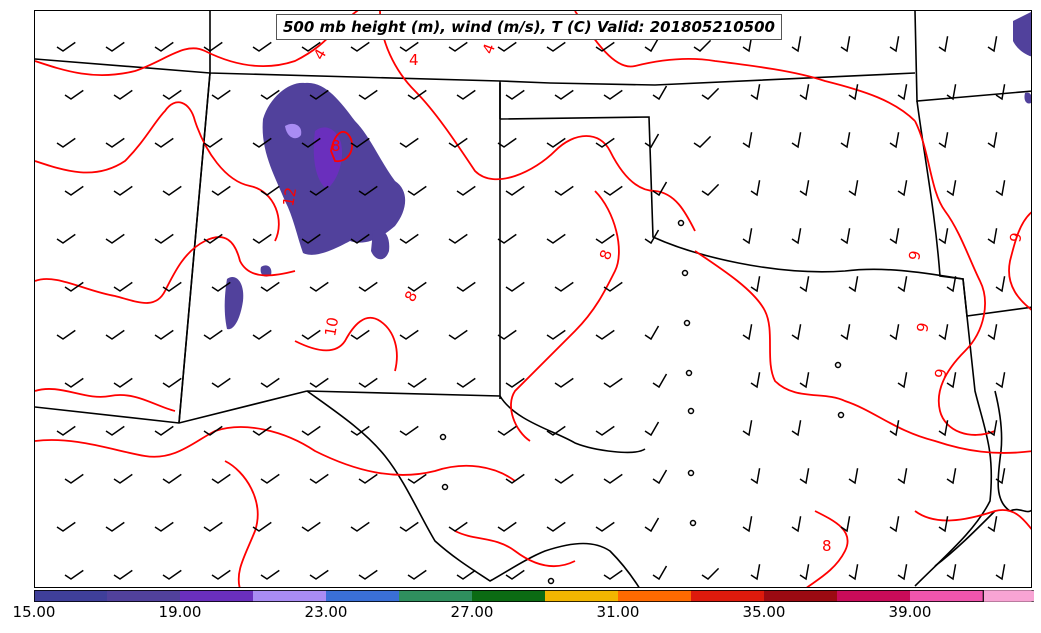 The width and height of the screenshot is (1041, 633). Describe the element at coordinates (973, 208) in the screenshot. I see `border-arkansas-line` at that location.